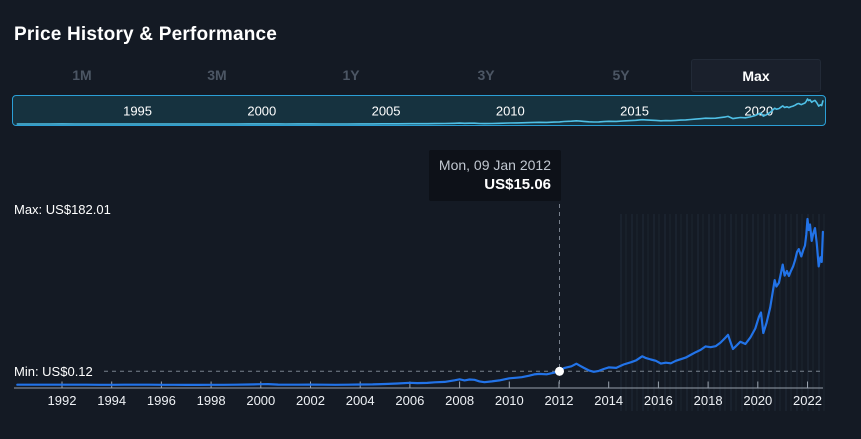 Image resolution: width=861 pixels, height=439 pixels. I want to click on range-tab-3y: 3Y, so click(486, 75).